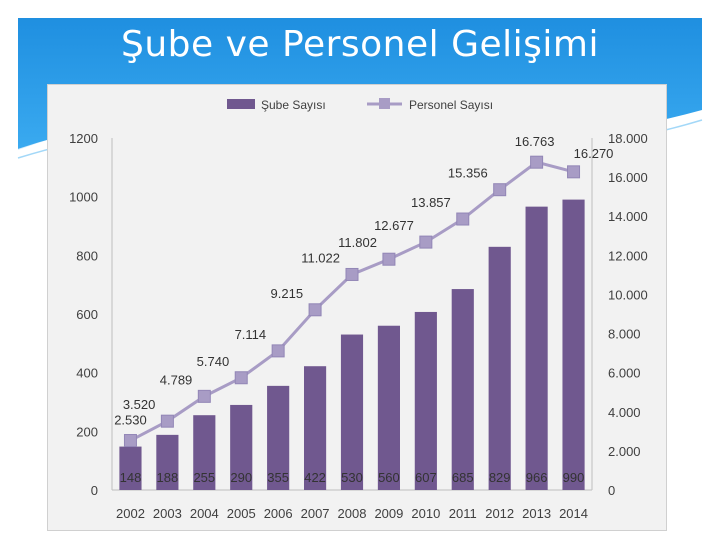 The image size is (720, 540). I want to click on y-right-tick-label: 4.000, so click(624, 412).